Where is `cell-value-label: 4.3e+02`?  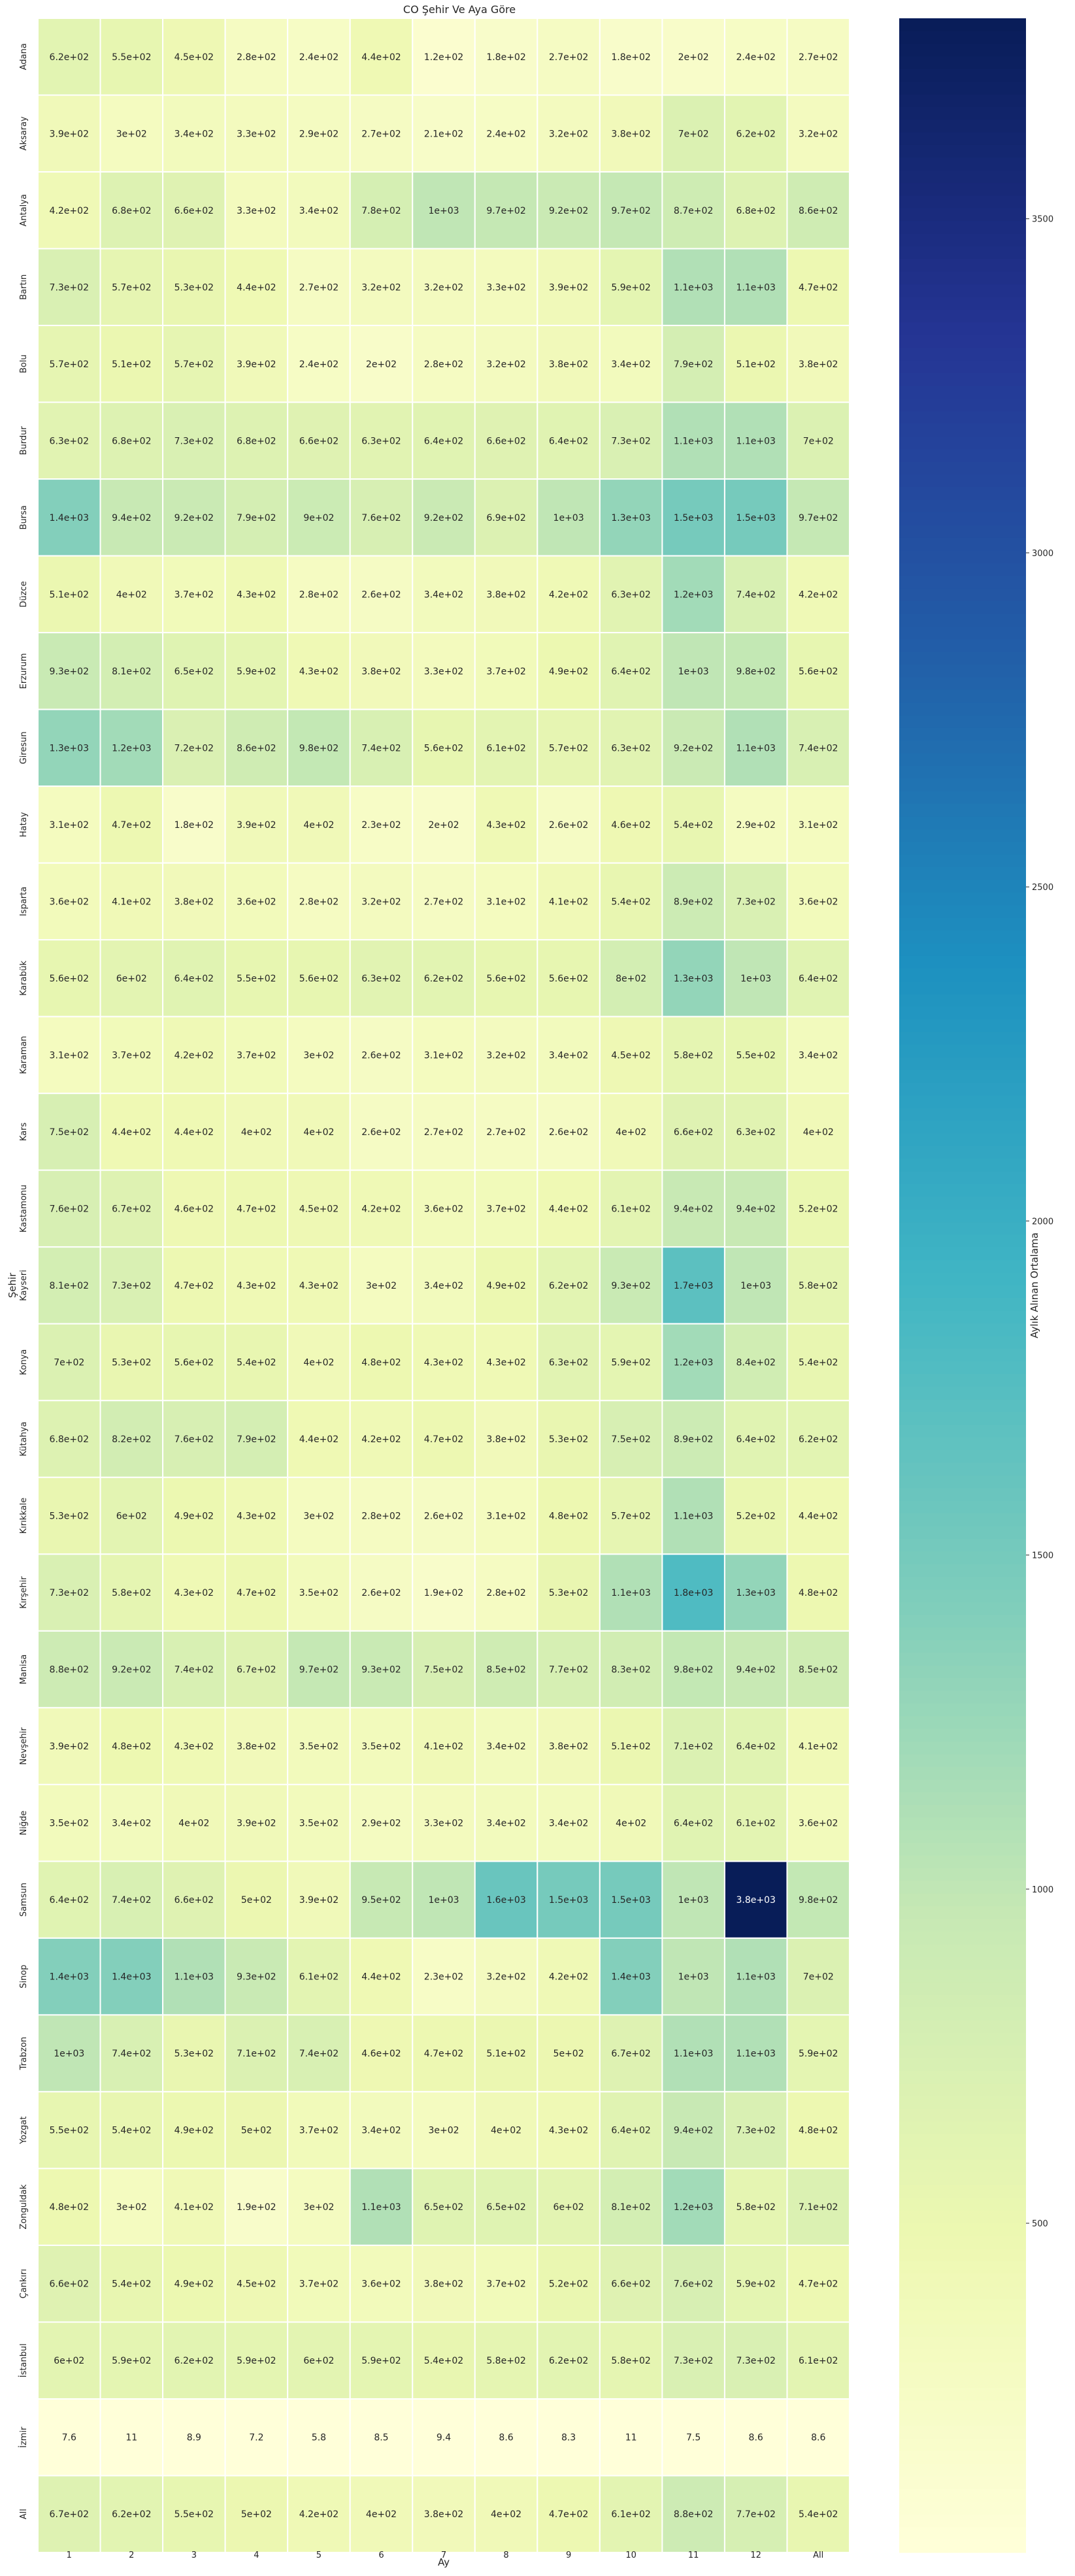
cell-value-label: 4.3e+02 is located at coordinates (194, 1747).